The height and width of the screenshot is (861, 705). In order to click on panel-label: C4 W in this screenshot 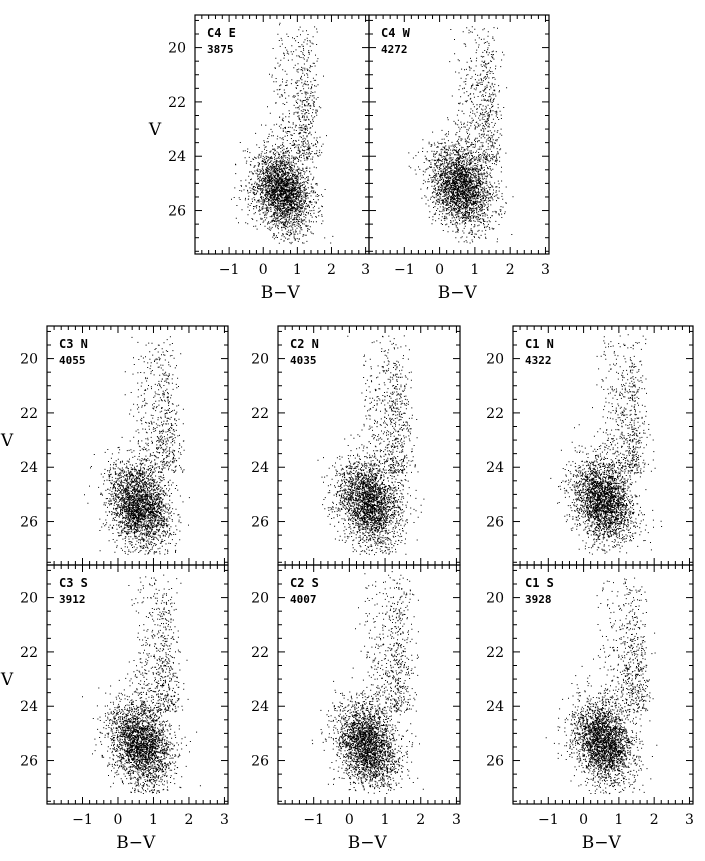, I will do `click(396, 33)`.